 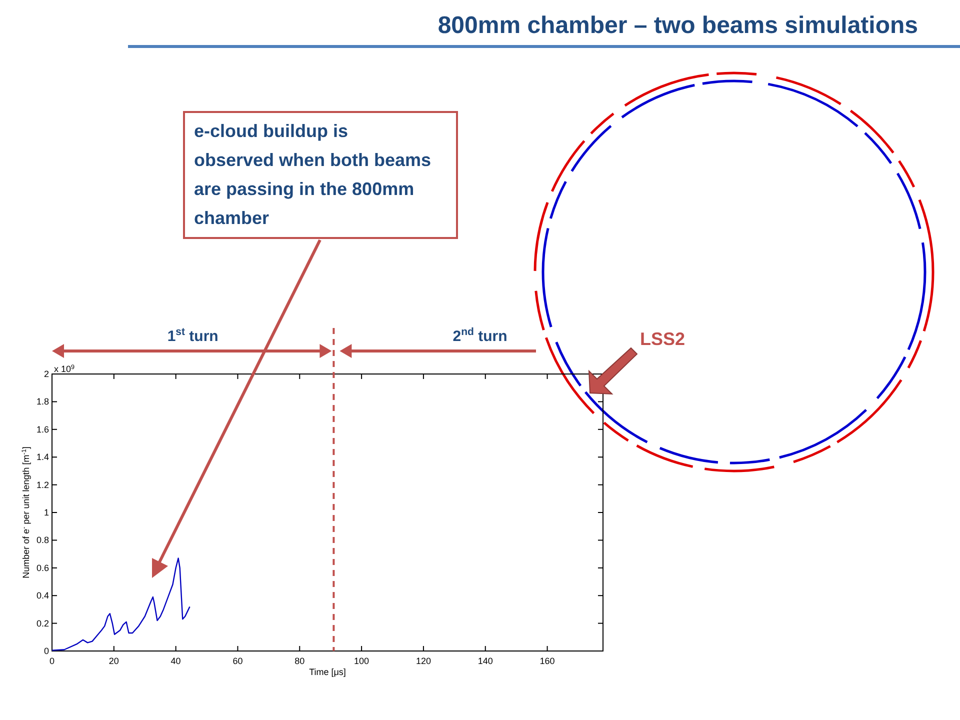 What do you see at coordinates (362, 661) in the screenshot?
I see `x-tick-label: 100` at bounding box center [362, 661].